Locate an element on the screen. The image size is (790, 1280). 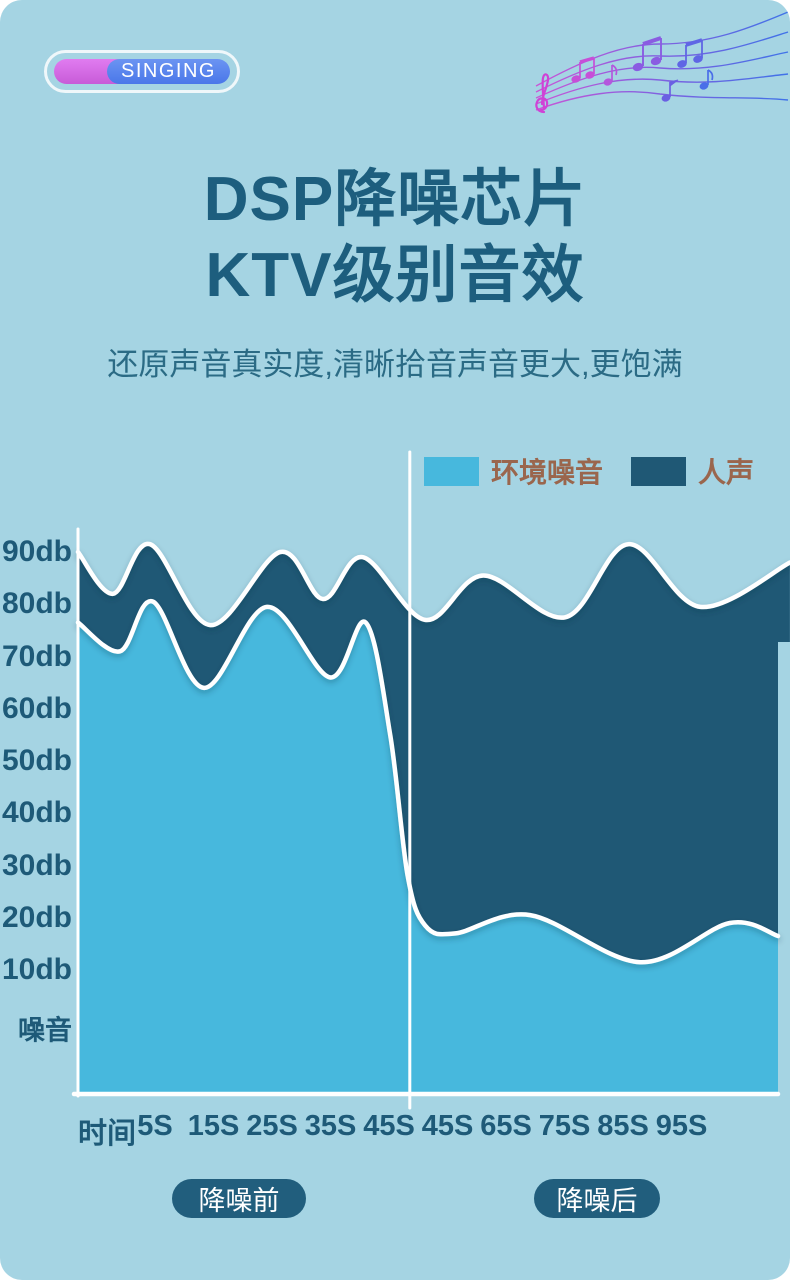
x-axis-label: 65S is located at coordinates (506, 1126).